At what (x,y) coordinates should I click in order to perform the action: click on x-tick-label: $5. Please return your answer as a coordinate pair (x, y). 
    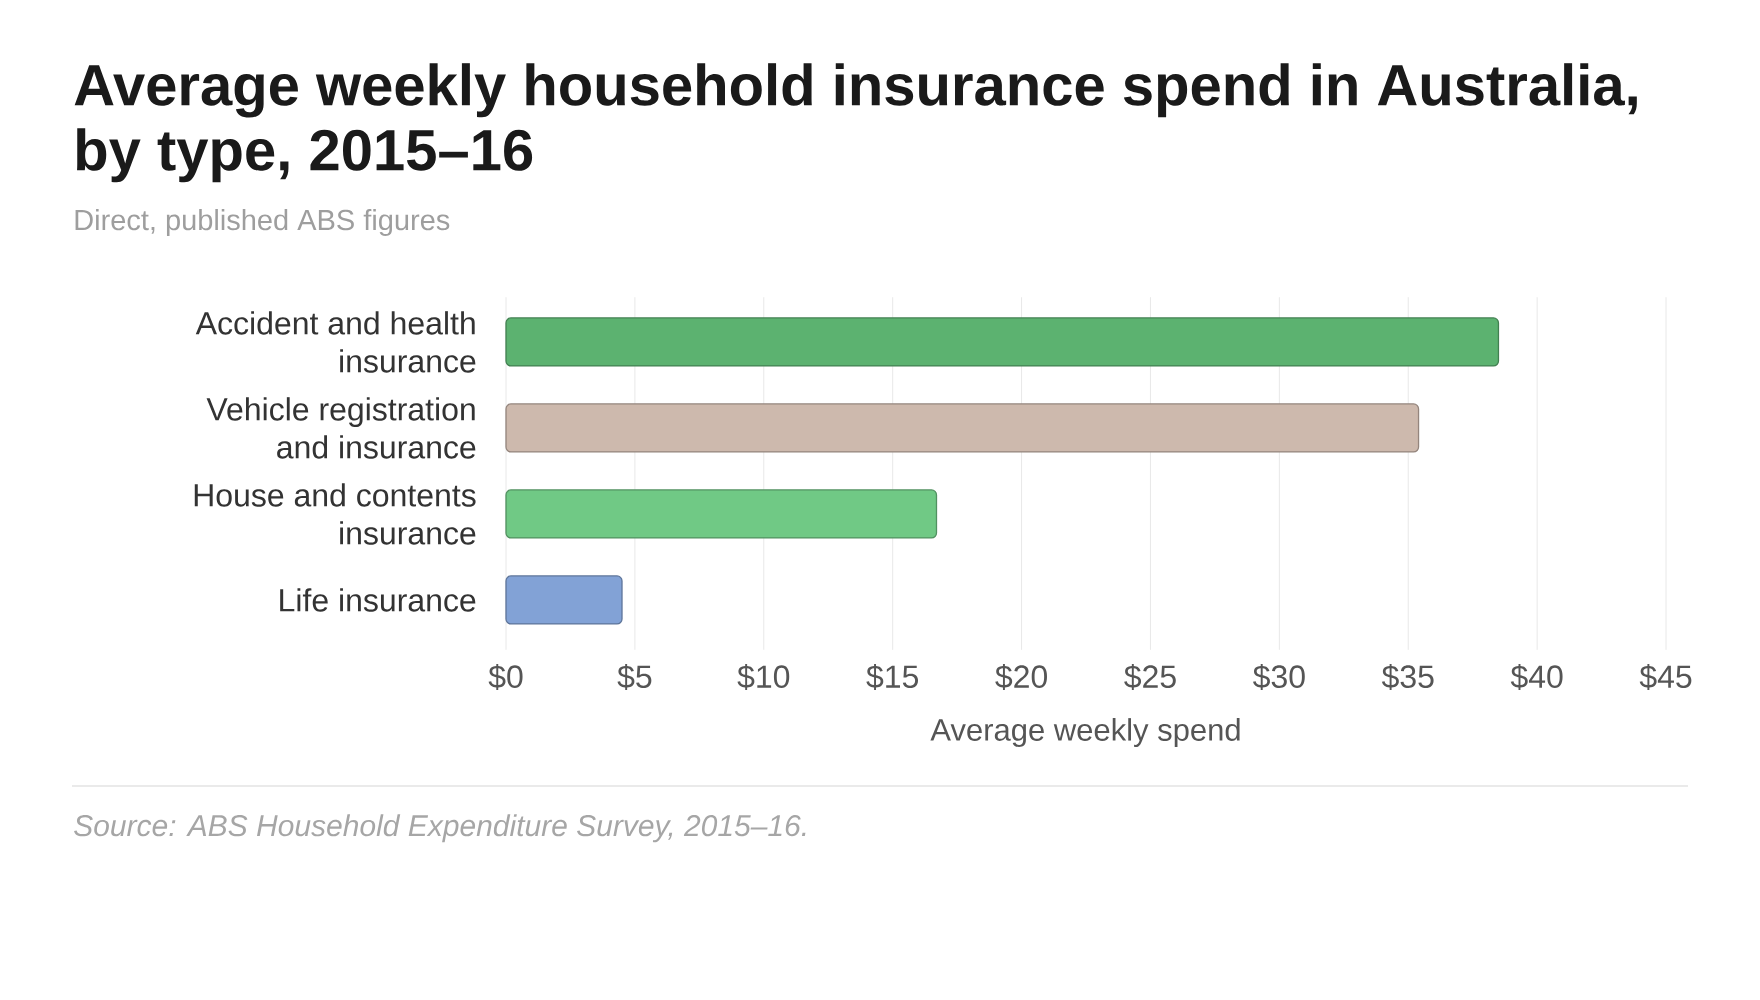
    Looking at the image, I should click on (634, 677).